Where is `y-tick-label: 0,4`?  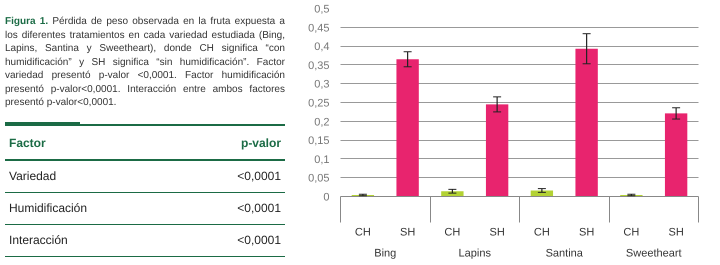
y-tick-label: 0,4 is located at coordinates (322, 47).